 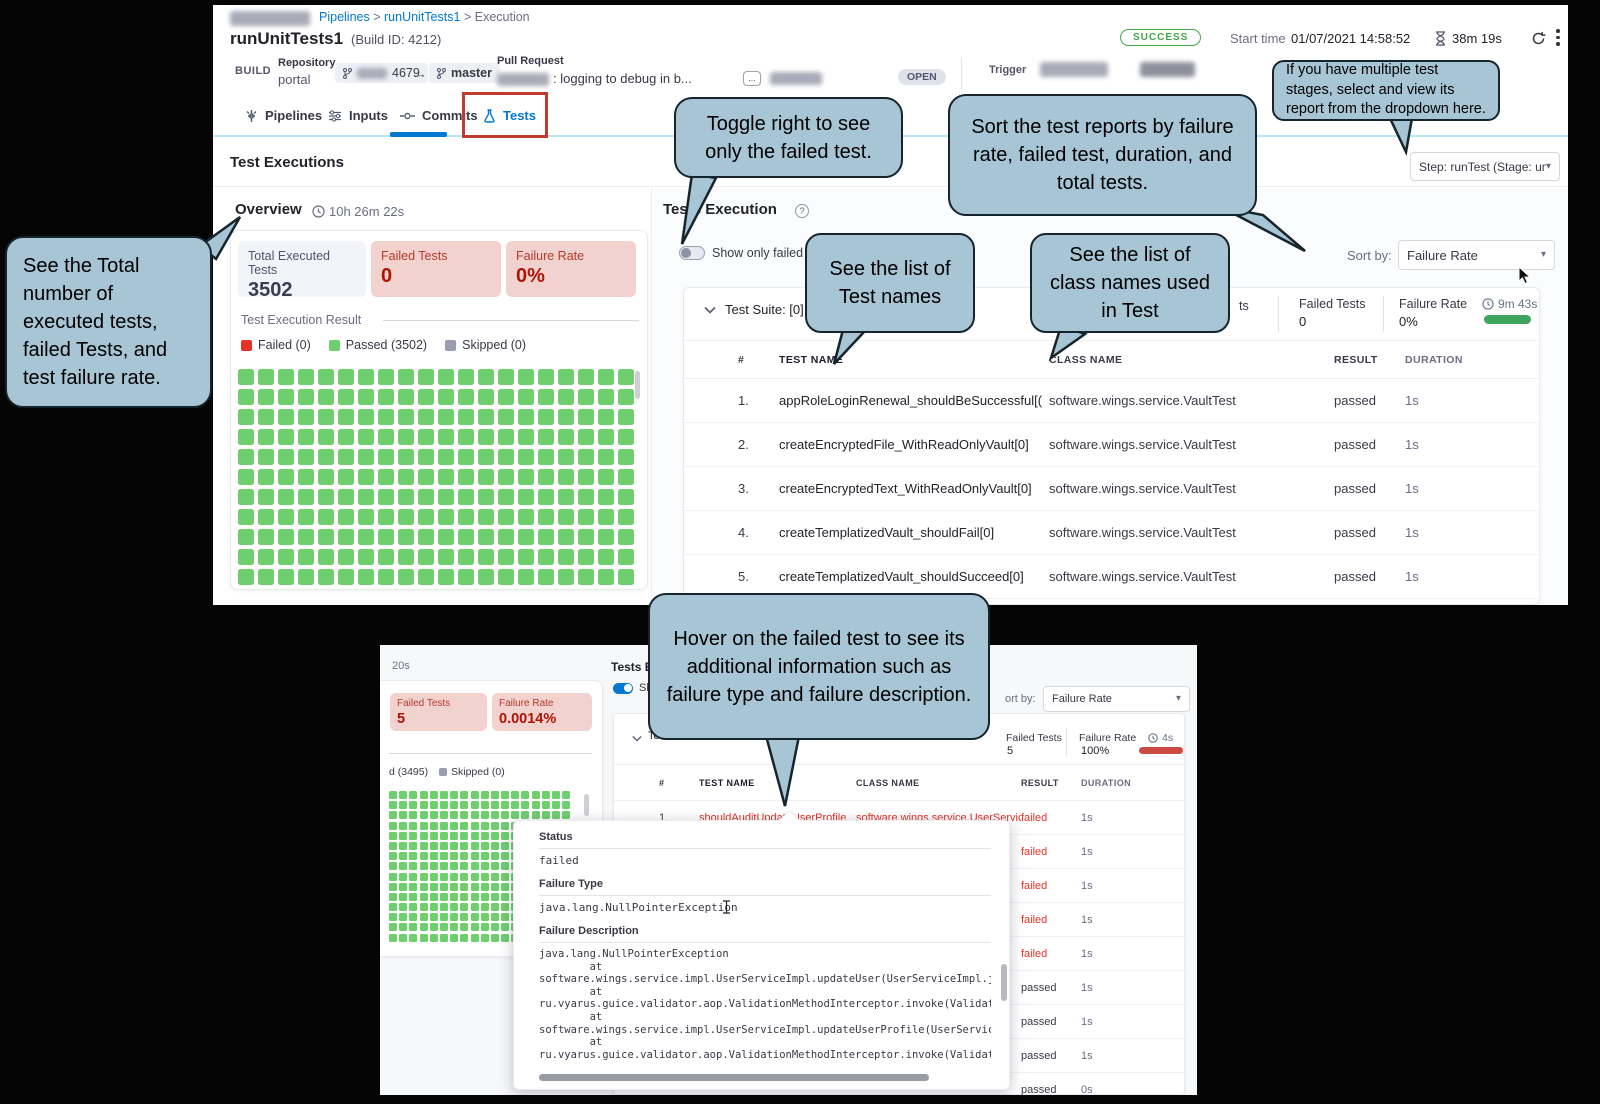 What do you see at coordinates (571, 1016) in the screenshot?
I see `stack-trace-line: at` at bounding box center [571, 1016].